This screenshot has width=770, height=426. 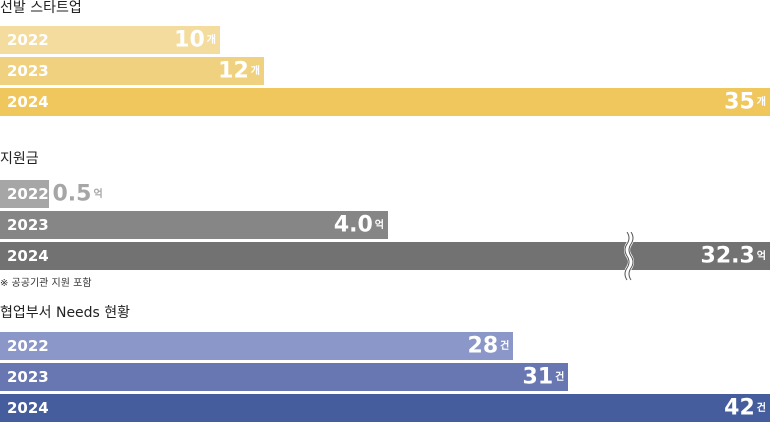 I want to click on data-label: 32.3 억, so click(x=733, y=256).